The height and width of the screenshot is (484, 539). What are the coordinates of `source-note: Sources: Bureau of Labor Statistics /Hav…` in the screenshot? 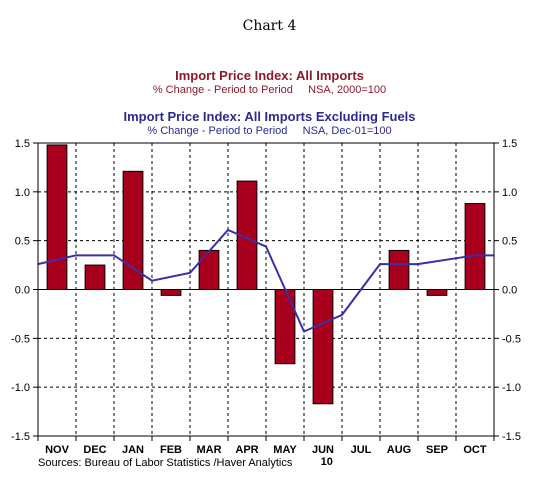 It's located at (165, 463).